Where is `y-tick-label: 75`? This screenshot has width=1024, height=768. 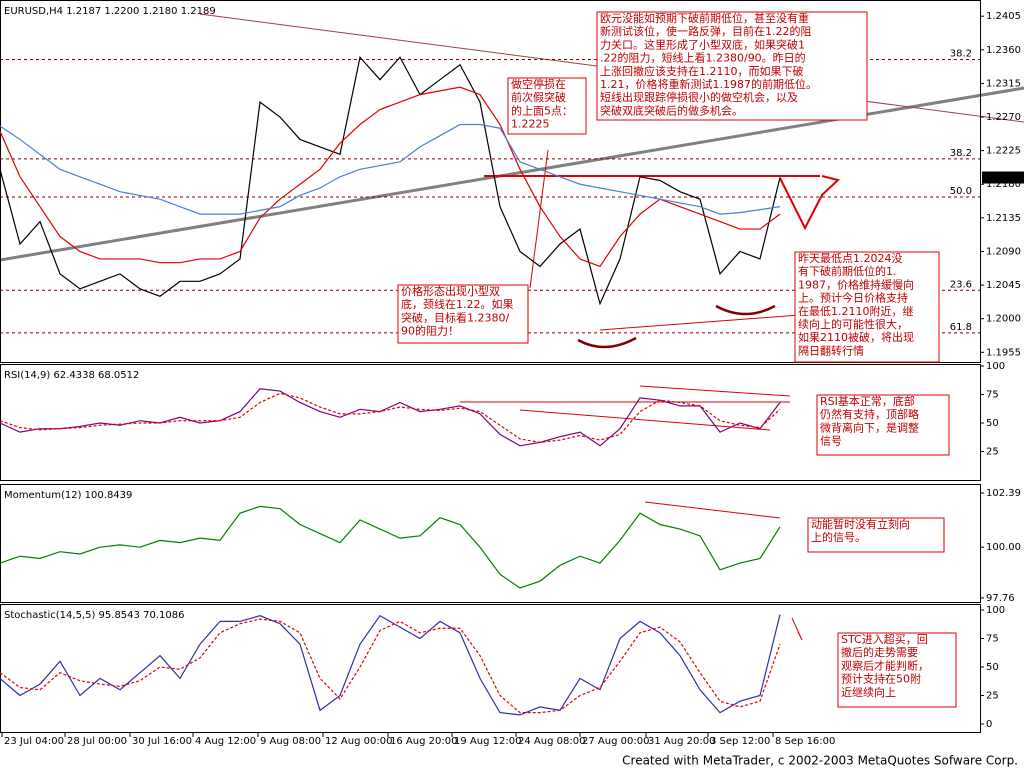
y-tick-label: 75 is located at coordinates (992, 638).